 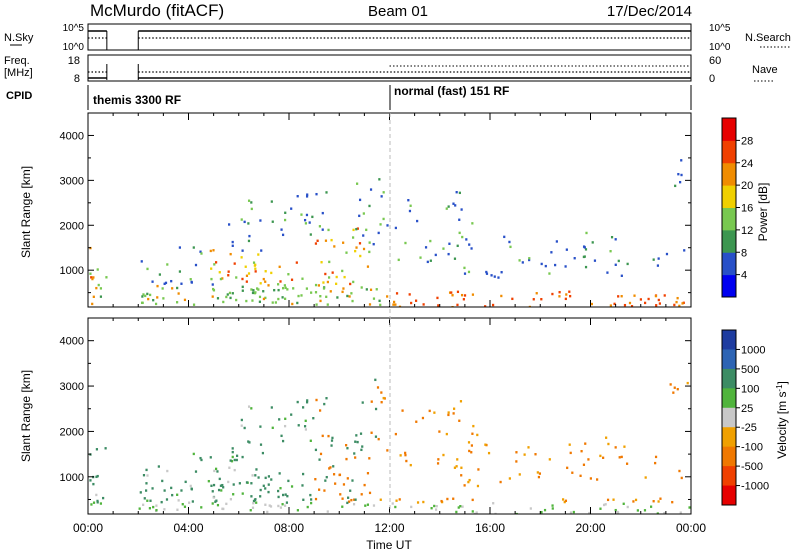 I want to click on colorbar-swatch, so click(x=729, y=174).